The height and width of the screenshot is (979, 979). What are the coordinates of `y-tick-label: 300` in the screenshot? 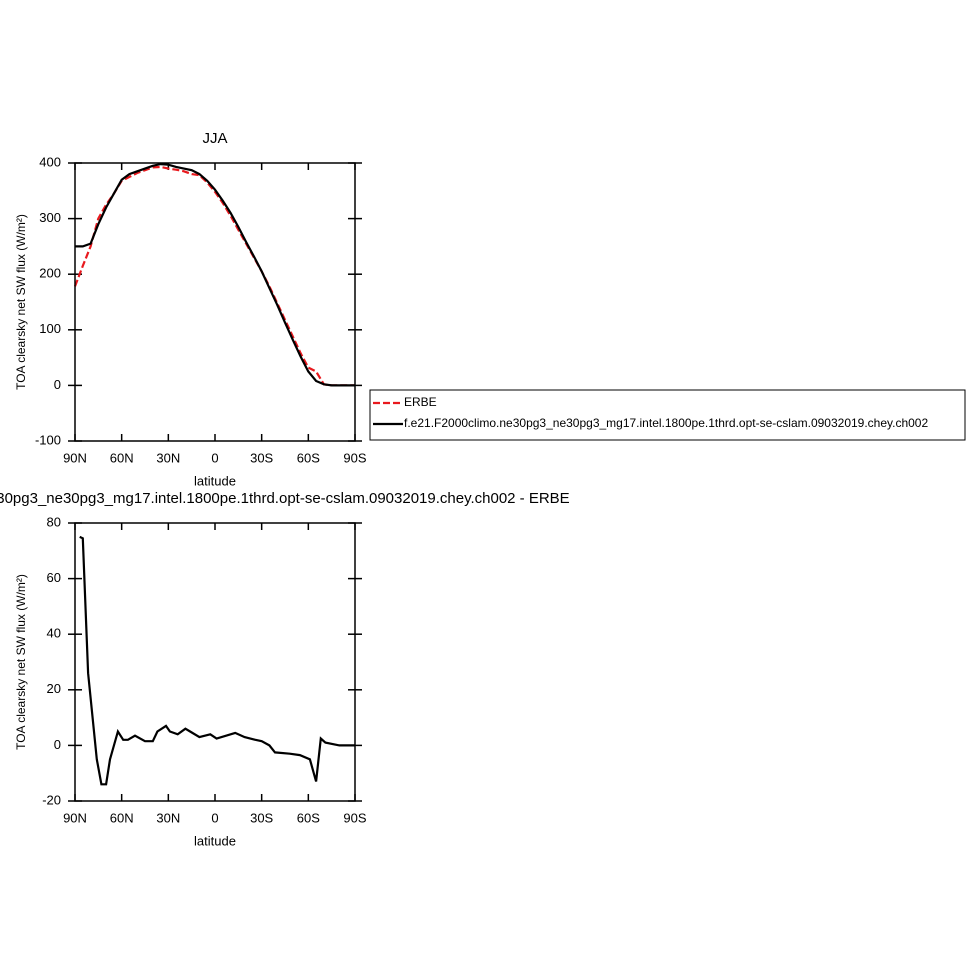 It's located at (50, 217).